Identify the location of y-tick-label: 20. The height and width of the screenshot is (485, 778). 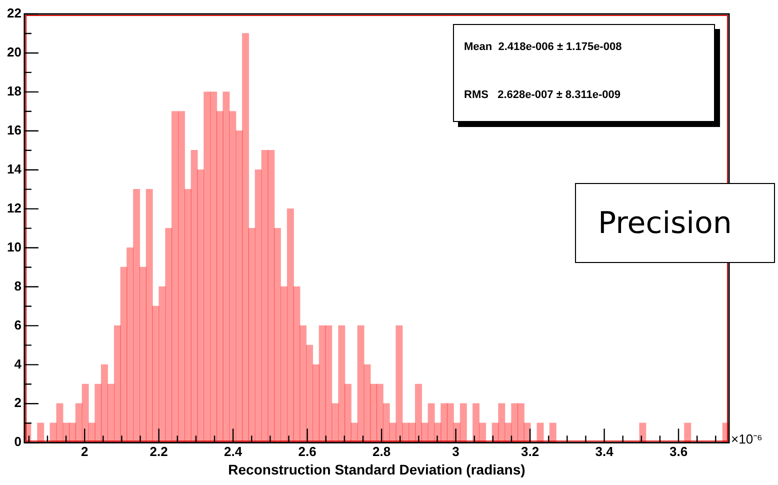
(14, 52).